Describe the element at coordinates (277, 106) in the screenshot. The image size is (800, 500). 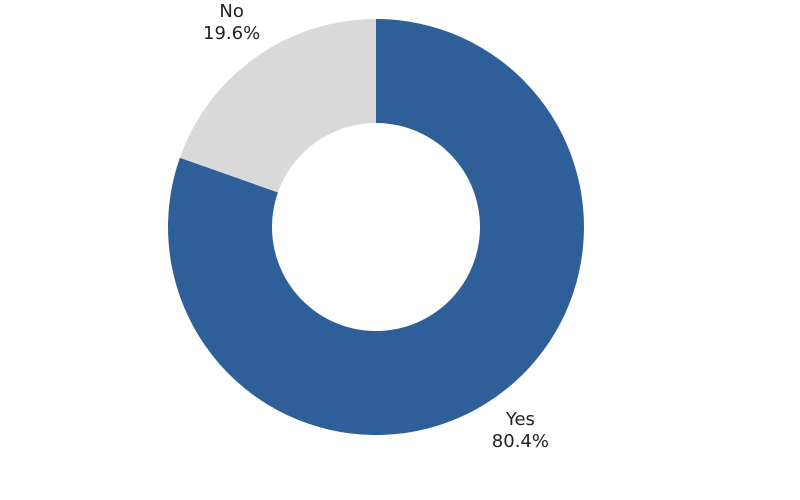
I see `donut-segment` at that location.